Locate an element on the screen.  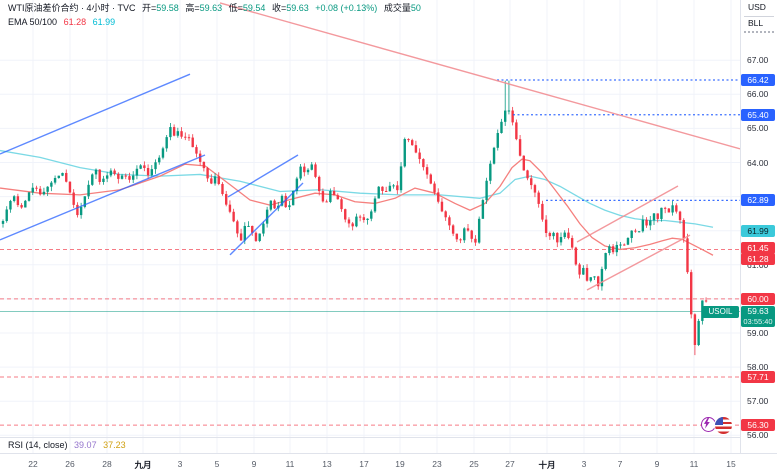
last-price-value: 59.63 is located at coordinates (758, 311).